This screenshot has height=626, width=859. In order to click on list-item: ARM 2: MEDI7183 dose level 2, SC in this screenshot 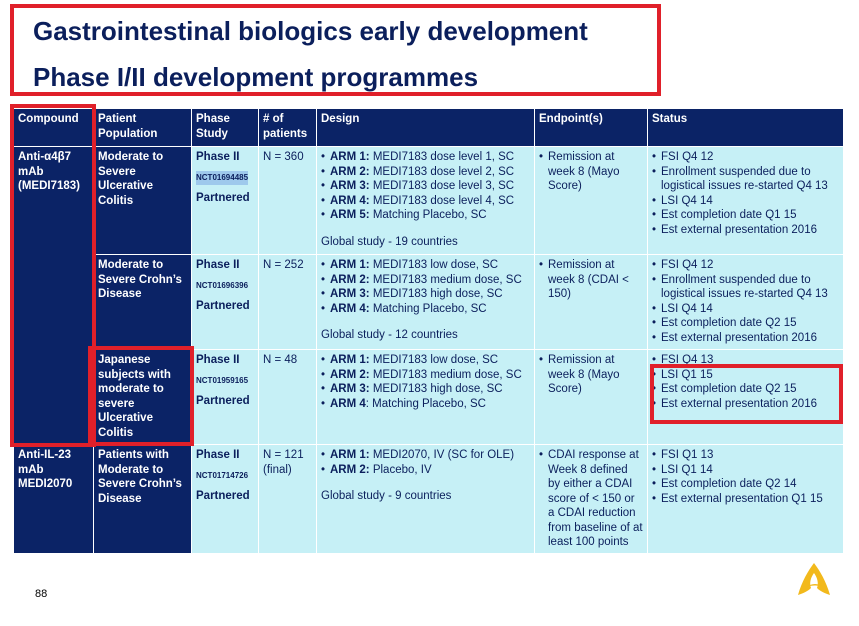, I will do `click(425, 172)`.